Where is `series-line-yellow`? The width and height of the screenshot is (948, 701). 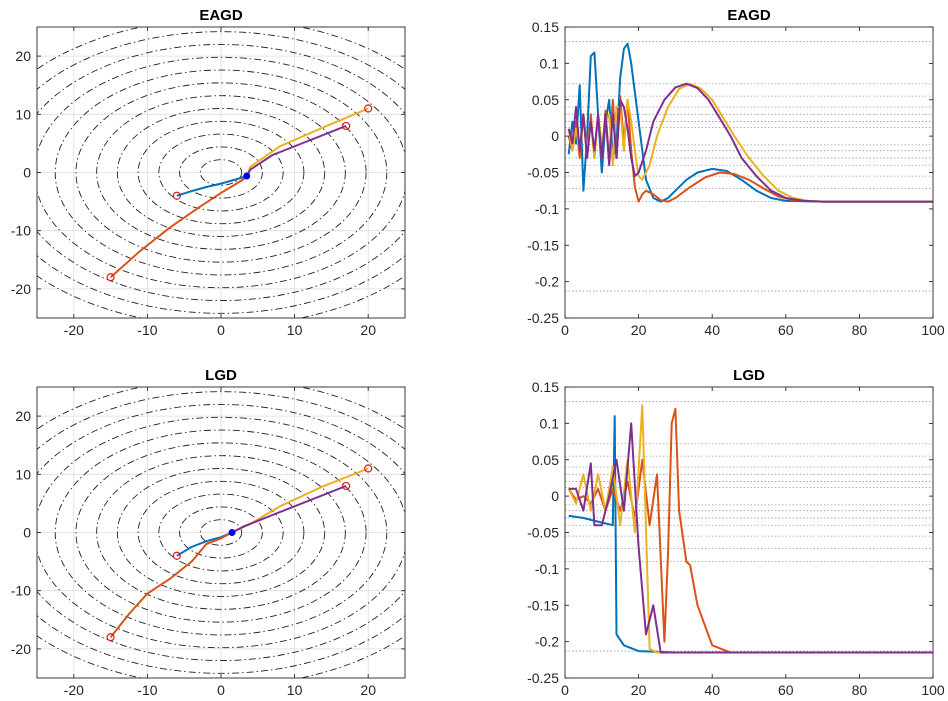 series-line-yellow is located at coordinates (750, 529).